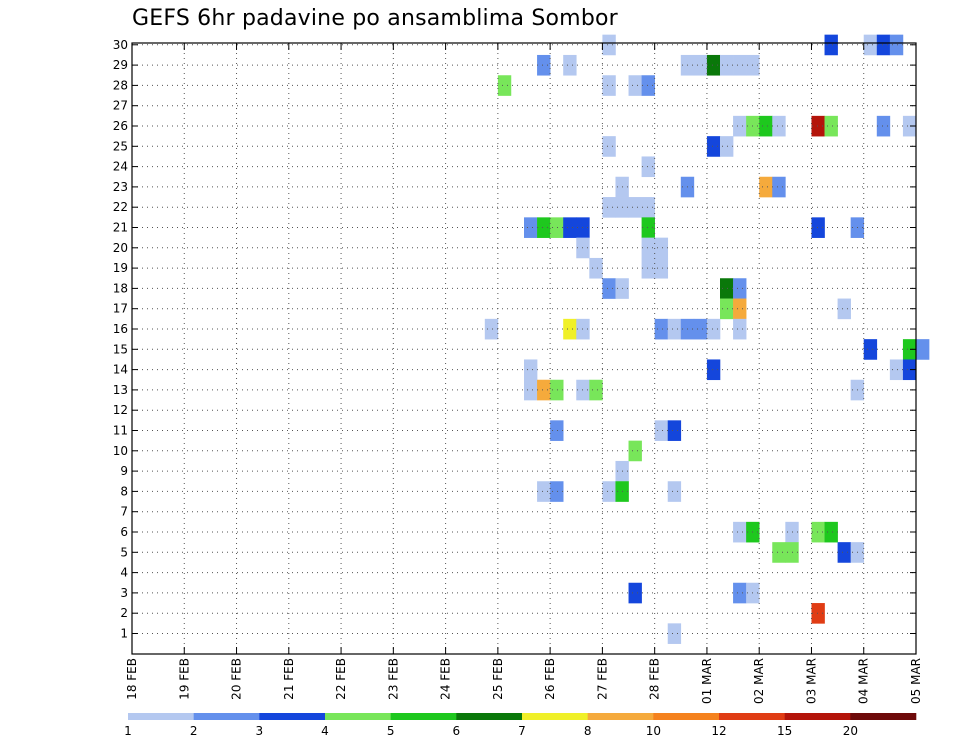  What do you see at coordinates (522, 731) in the screenshot?
I see `color-scale-label: 7` at bounding box center [522, 731].